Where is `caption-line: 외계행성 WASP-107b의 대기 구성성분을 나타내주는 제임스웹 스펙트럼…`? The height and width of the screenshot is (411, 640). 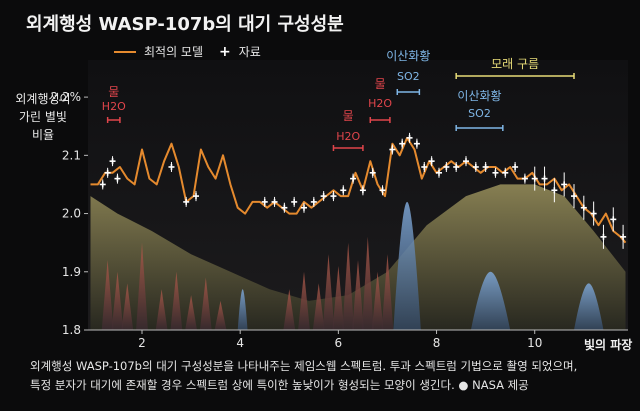
caption-line: 외계행성 WASP-107b의 대기 구성성분을 나타내주는 제임스웹 스펙트럼… is located at coordinates (304, 366).